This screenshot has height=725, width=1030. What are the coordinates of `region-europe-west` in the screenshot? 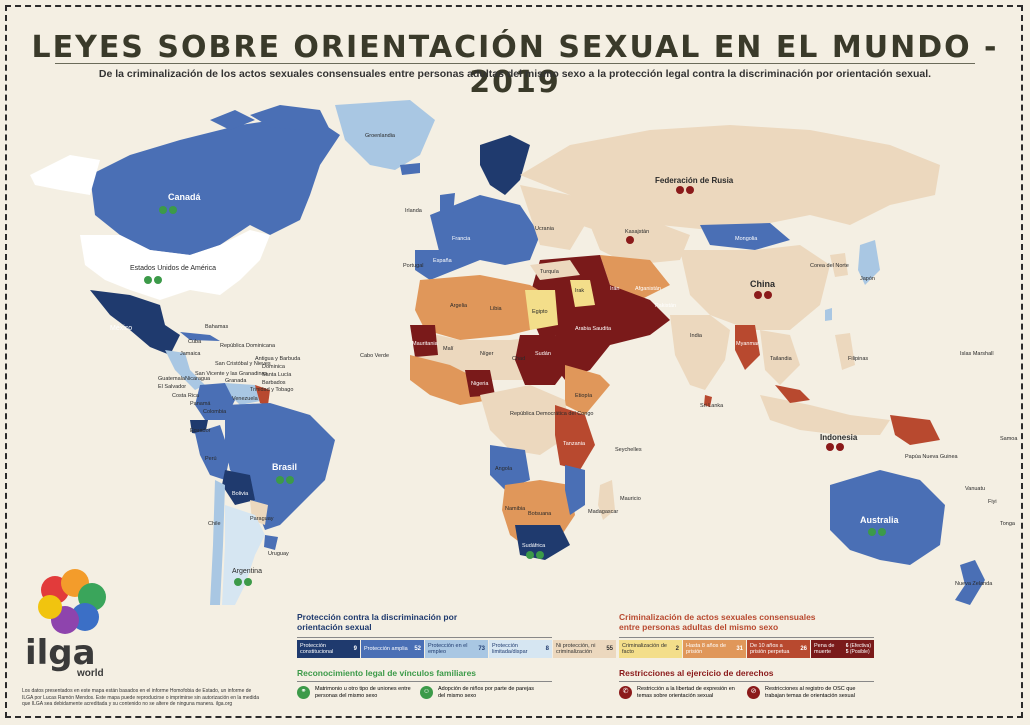 It's located at (485, 232).